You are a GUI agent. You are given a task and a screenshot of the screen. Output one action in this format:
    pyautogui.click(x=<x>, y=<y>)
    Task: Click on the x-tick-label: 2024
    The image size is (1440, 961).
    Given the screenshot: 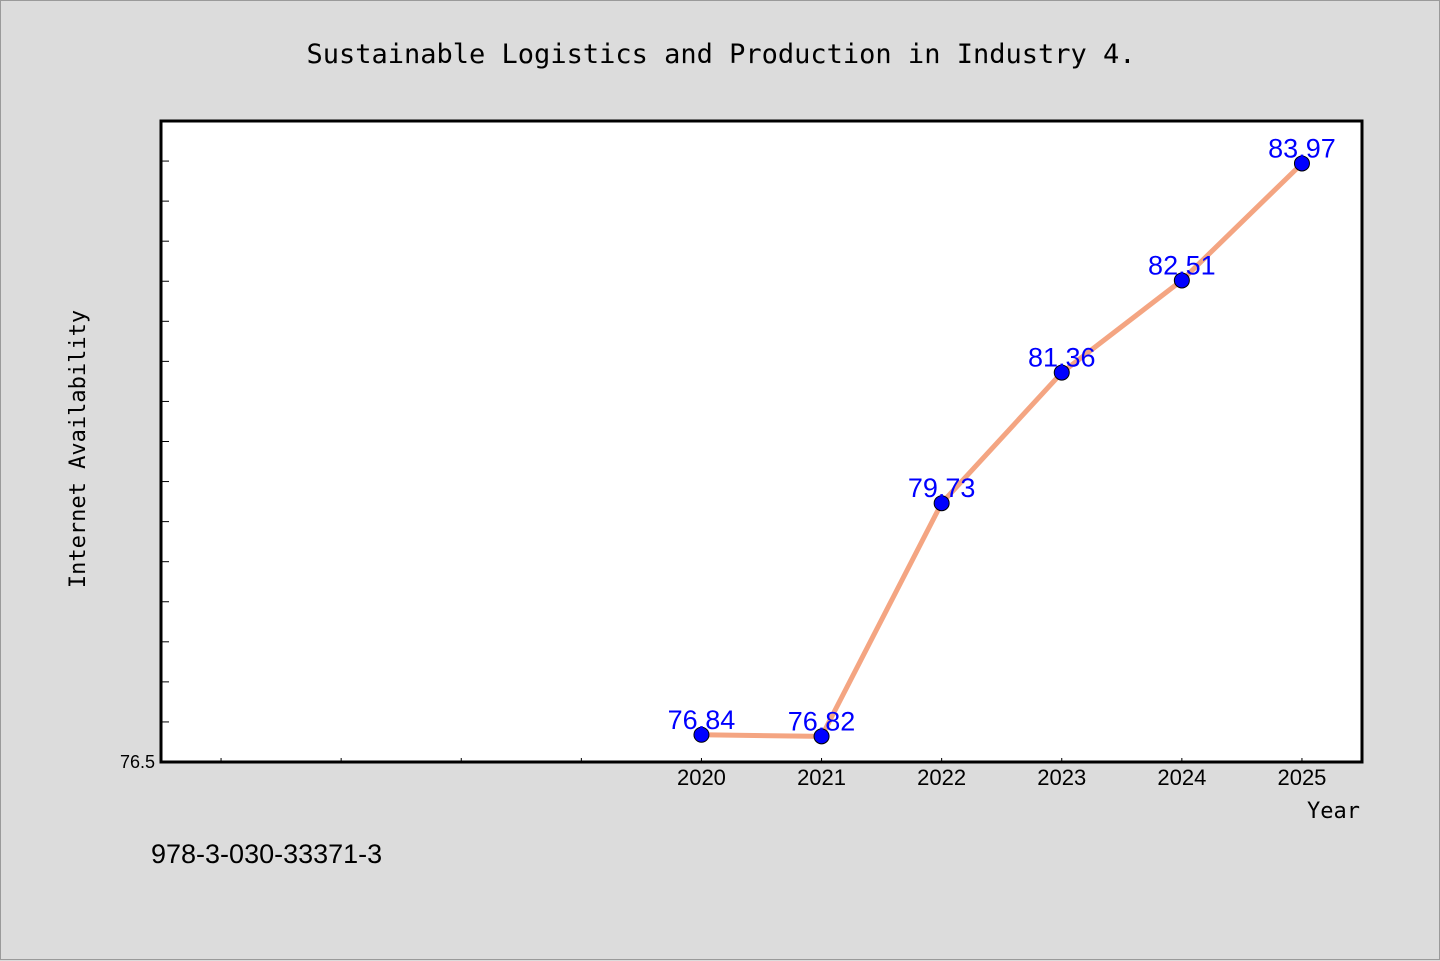 What is the action you would take?
    pyautogui.click(x=1181, y=777)
    